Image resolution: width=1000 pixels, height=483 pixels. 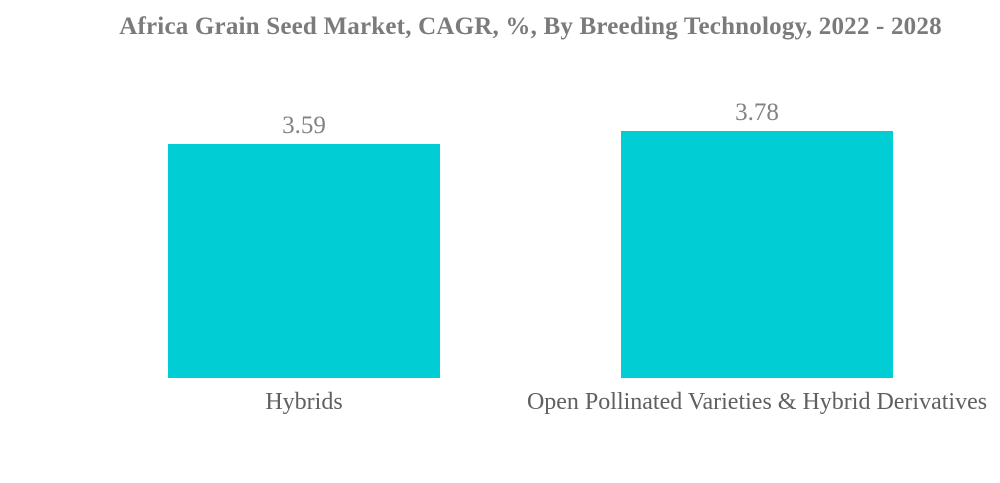 What do you see at coordinates (757, 112) in the screenshot?
I see `value-label-open-pollinated: 3.78` at bounding box center [757, 112].